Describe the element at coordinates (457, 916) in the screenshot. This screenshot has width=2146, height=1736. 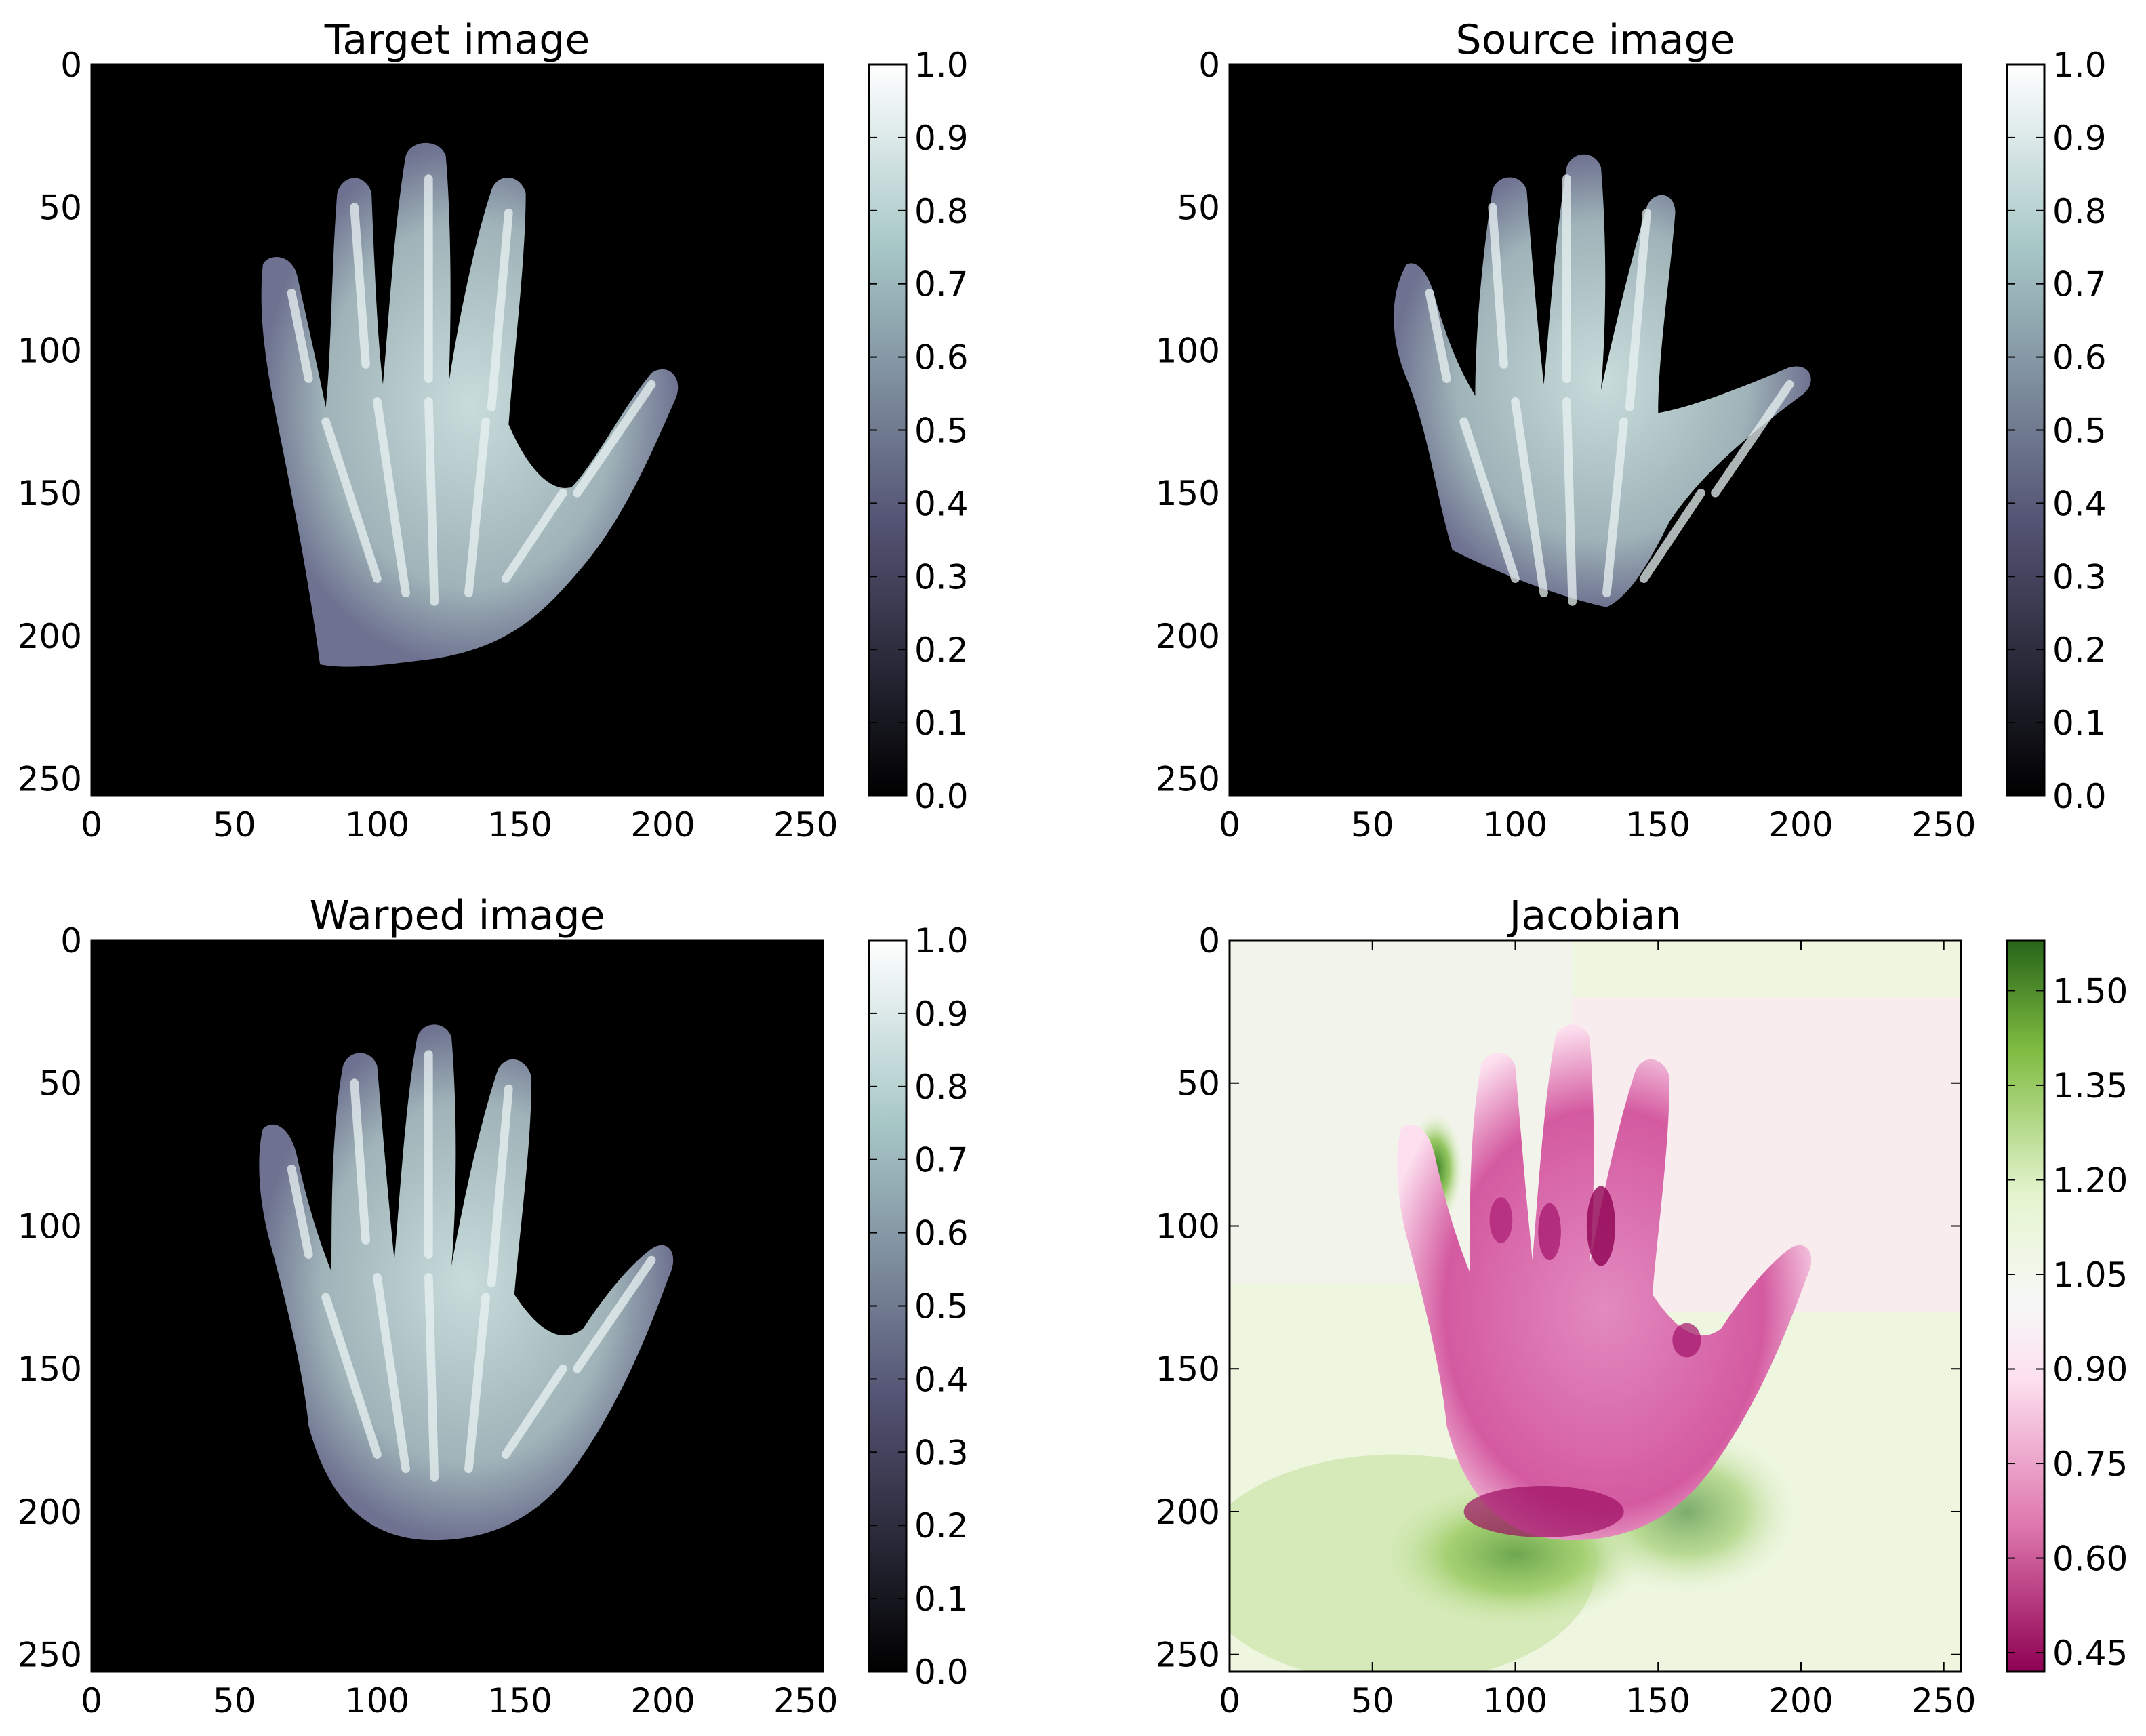
I see `panel-title: Warped image` at that location.